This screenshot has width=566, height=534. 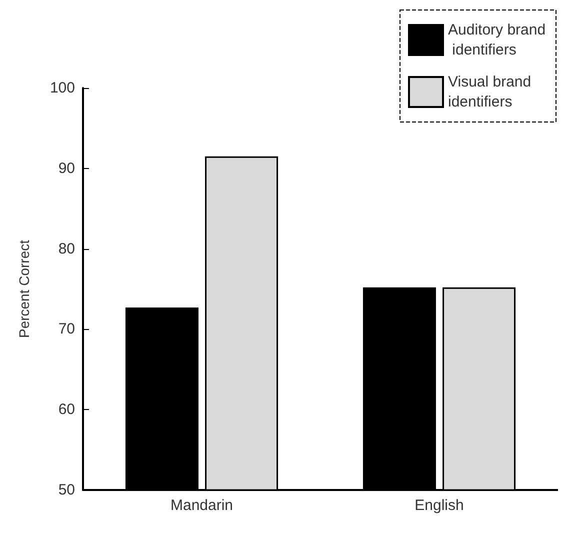 I want to click on y-tick-label: 70, so click(x=66, y=329).